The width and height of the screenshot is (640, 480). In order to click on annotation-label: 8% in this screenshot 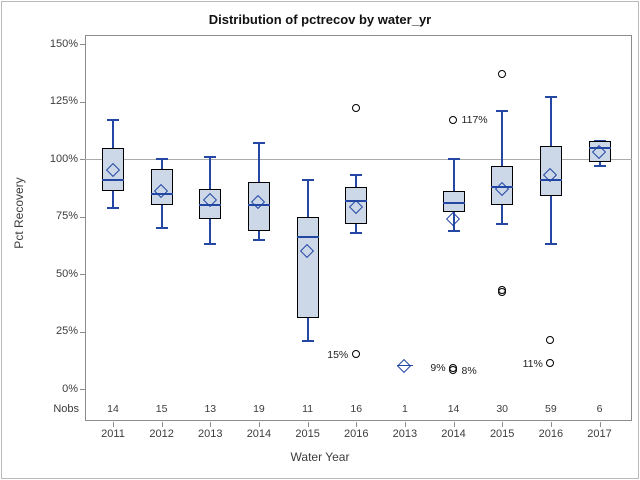, I will do `click(469, 370)`.